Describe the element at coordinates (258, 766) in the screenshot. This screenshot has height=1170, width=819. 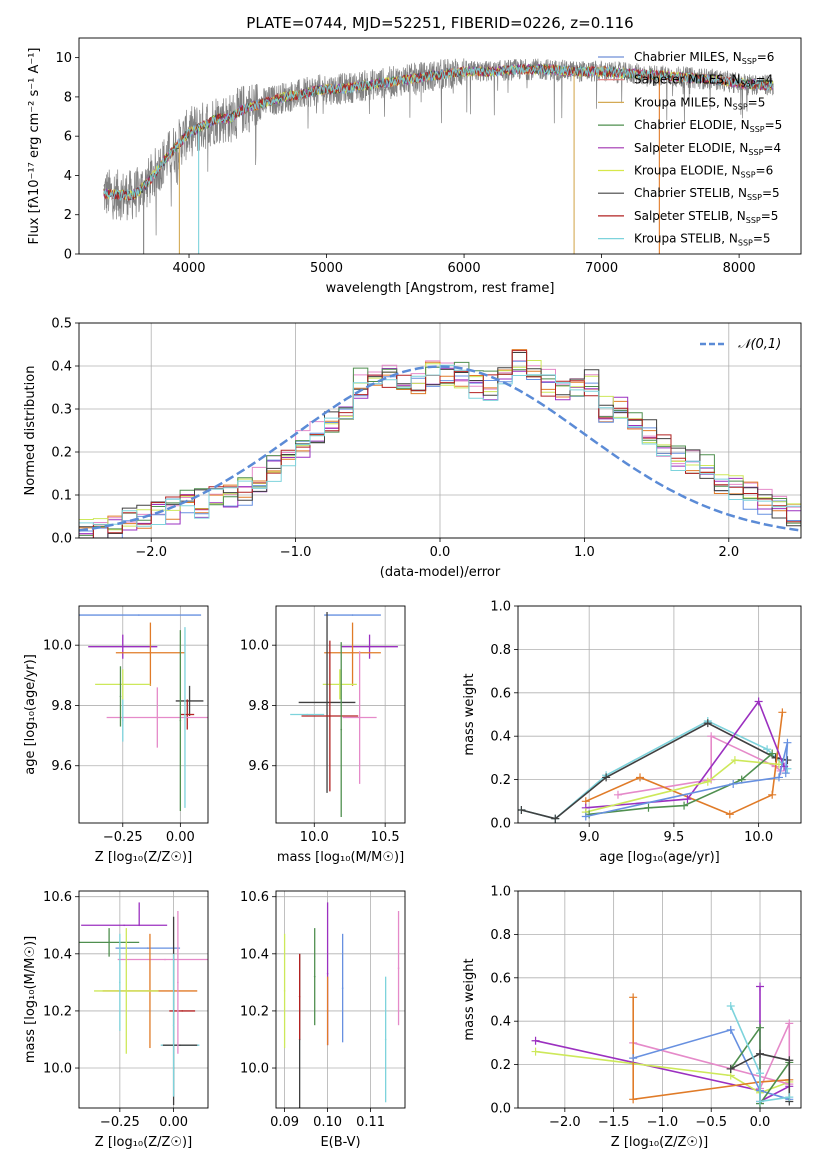
I see `y-tick-label: 9.6` at that location.